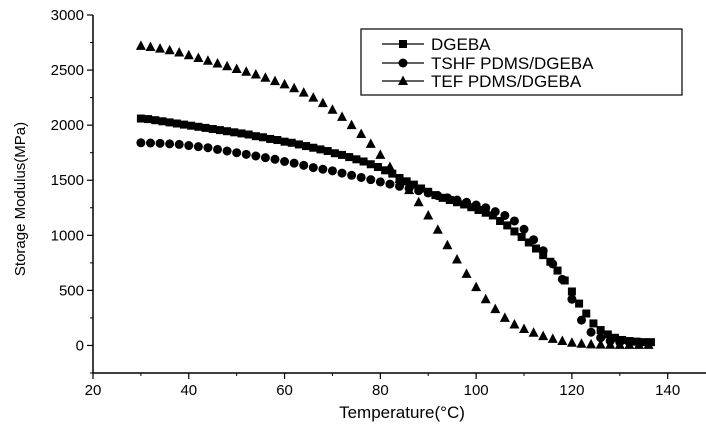 This screenshot has width=706, height=426. I want to click on x-tick-label: 60, so click(284, 390).